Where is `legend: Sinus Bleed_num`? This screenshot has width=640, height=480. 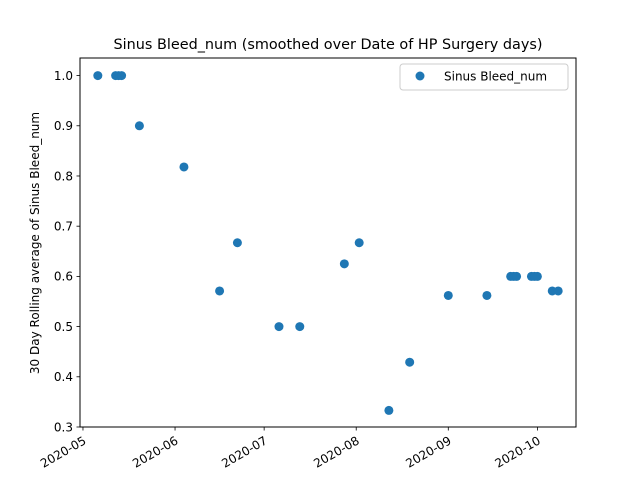
legend: Sinus Bleed_num is located at coordinates (484, 77).